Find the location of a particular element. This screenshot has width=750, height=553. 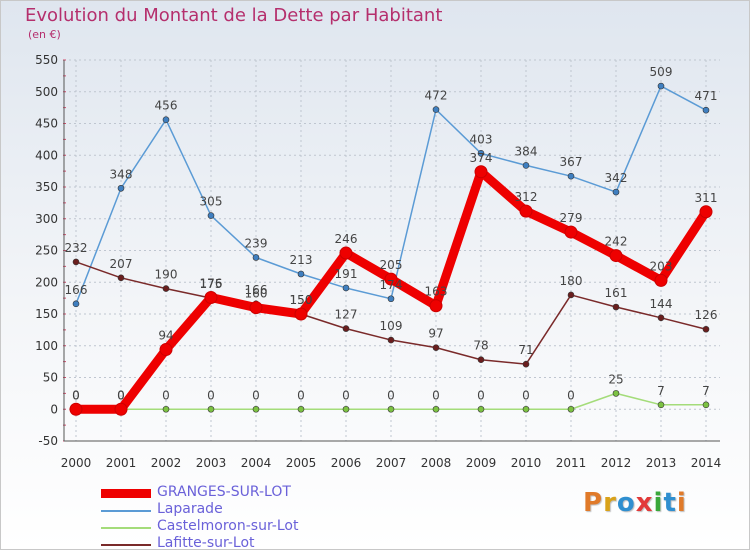

data-label: 174 is located at coordinates (391, 285).